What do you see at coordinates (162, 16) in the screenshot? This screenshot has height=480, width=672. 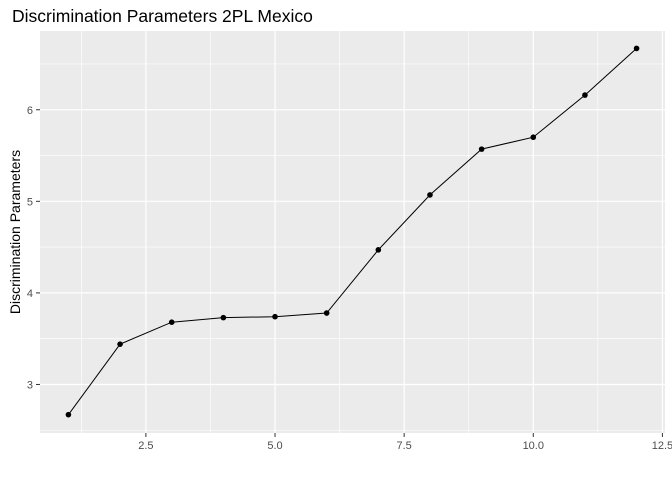 I see `chart-title: Discrimination Parameters 2PL Mexico` at bounding box center [162, 16].